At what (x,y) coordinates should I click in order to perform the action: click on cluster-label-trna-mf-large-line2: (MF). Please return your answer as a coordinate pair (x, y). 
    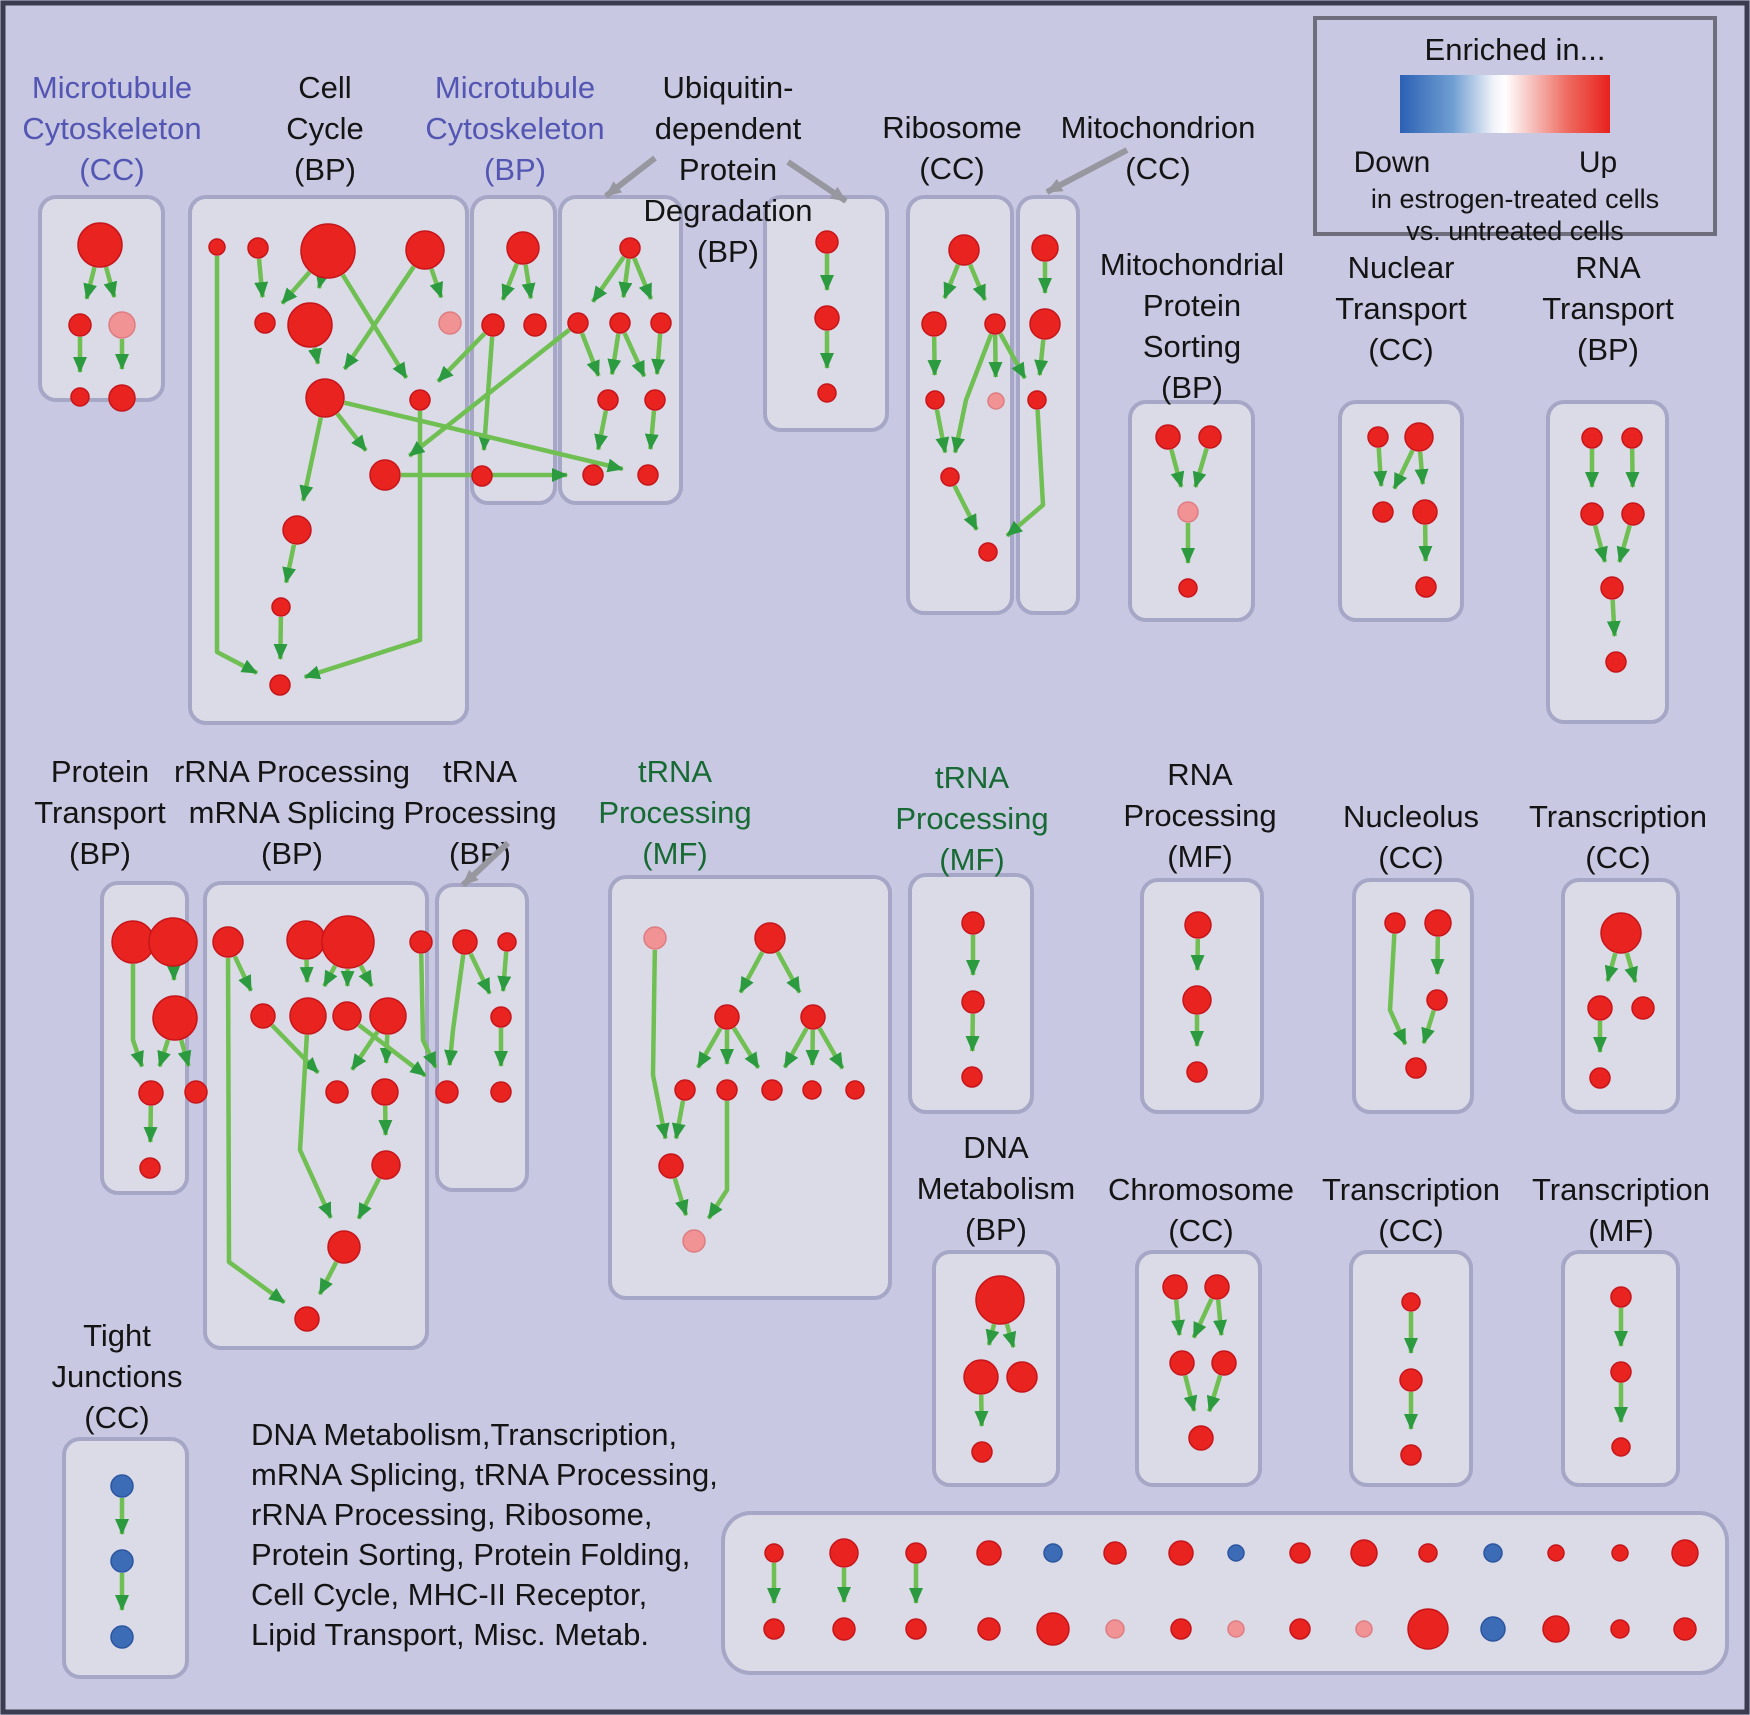
    Looking at the image, I should click on (674, 853).